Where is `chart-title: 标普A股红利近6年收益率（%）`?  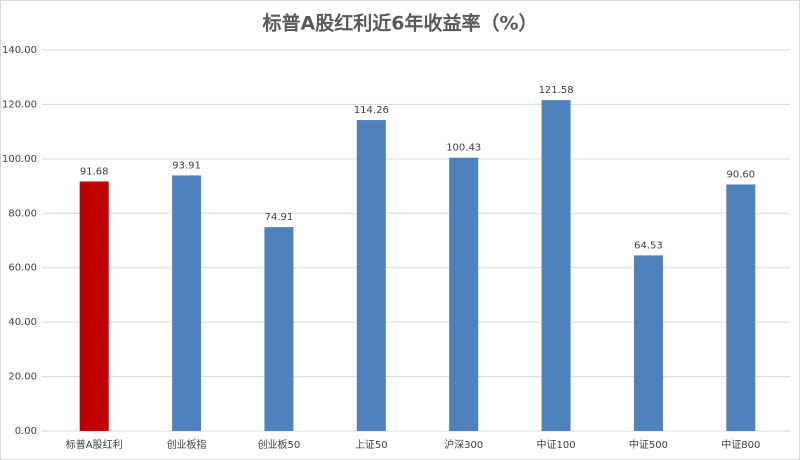 chart-title: 标普A股红利近6年收益率（%） is located at coordinates (400, 23).